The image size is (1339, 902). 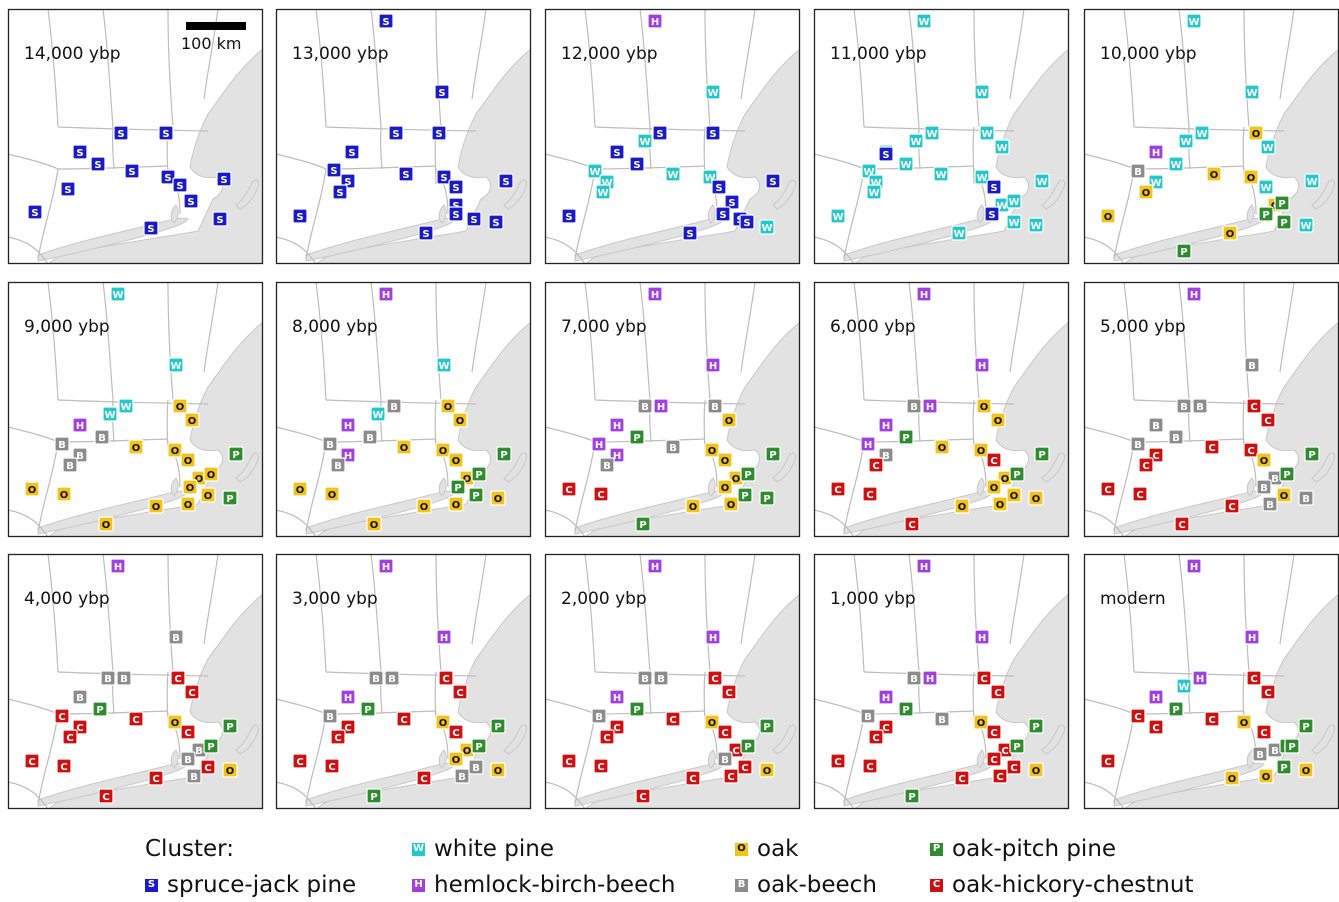 What do you see at coordinates (250, 885) in the screenshot?
I see `legend-item-spruce-jack-pine: S spruce-jack pine` at bounding box center [250, 885].